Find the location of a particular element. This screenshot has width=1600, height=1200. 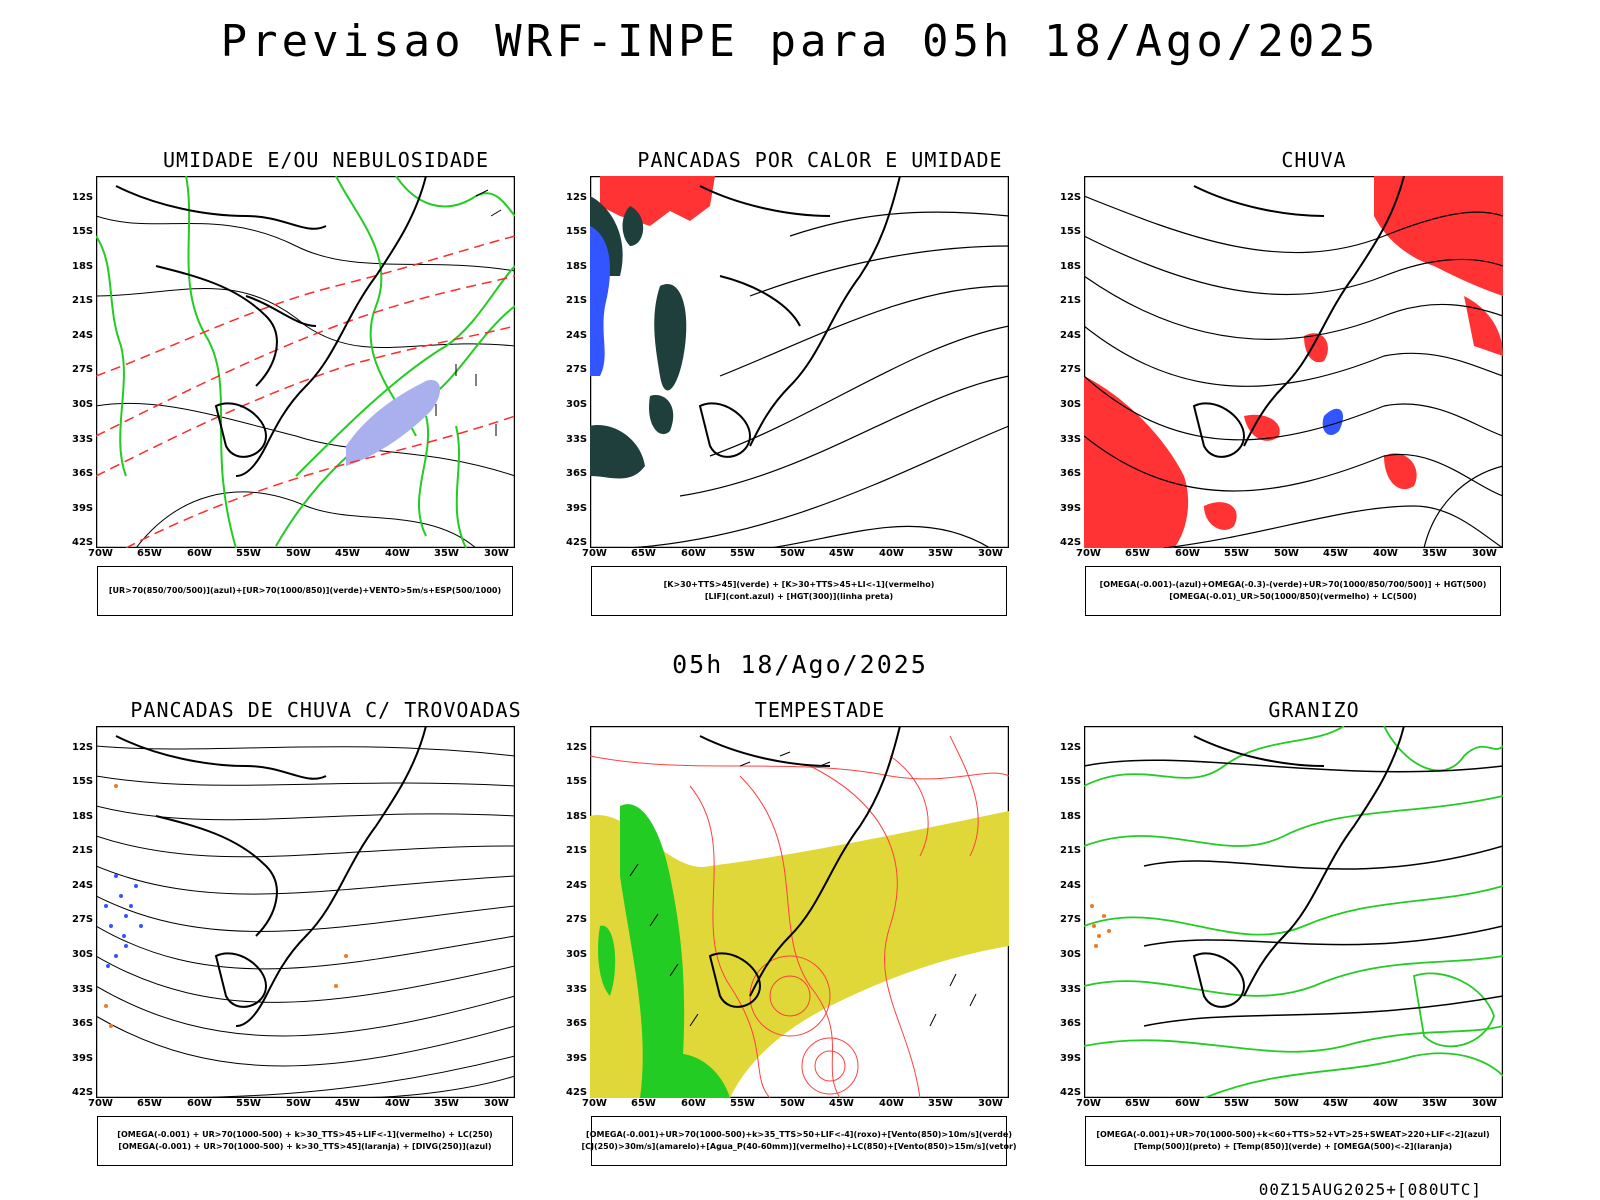

map-tempestade is located at coordinates (799, 912).